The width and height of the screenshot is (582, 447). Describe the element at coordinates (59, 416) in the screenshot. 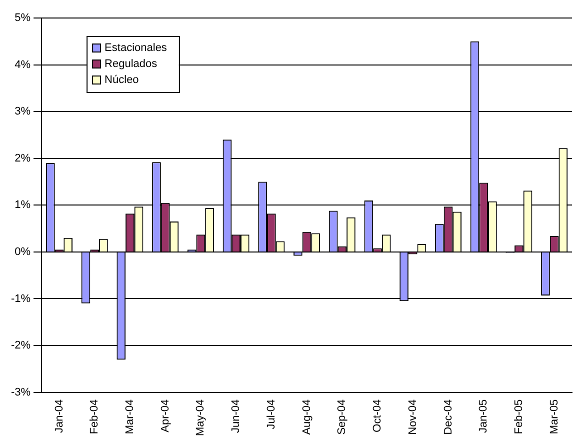

I see `x-tick-label: Jan-04` at that location.